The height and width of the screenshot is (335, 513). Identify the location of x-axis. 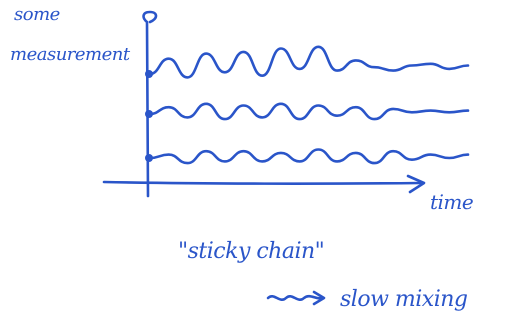
(262, 183).